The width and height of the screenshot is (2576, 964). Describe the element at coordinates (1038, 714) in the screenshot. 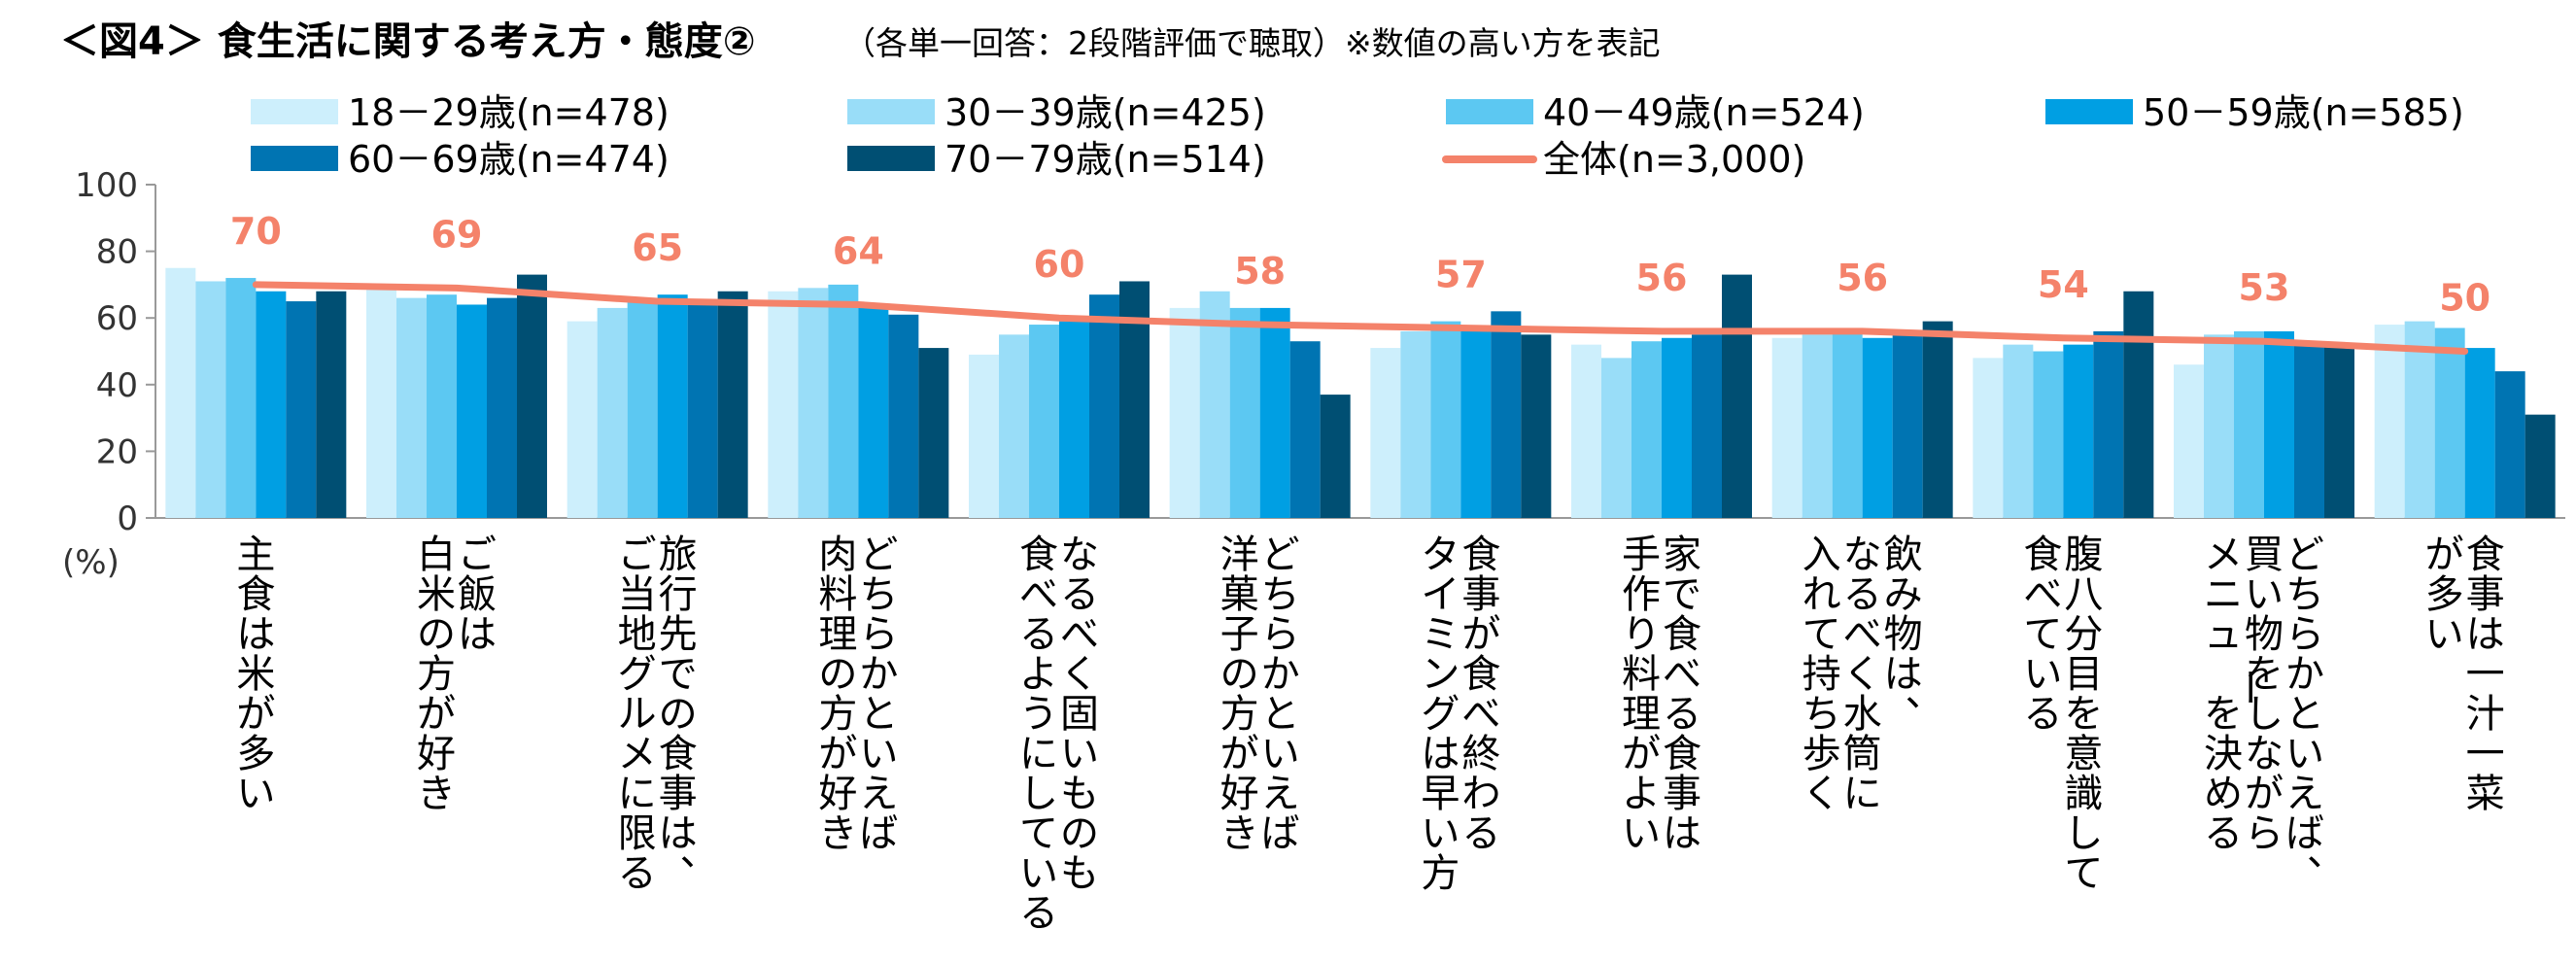

I see `category-char: う` at that location.